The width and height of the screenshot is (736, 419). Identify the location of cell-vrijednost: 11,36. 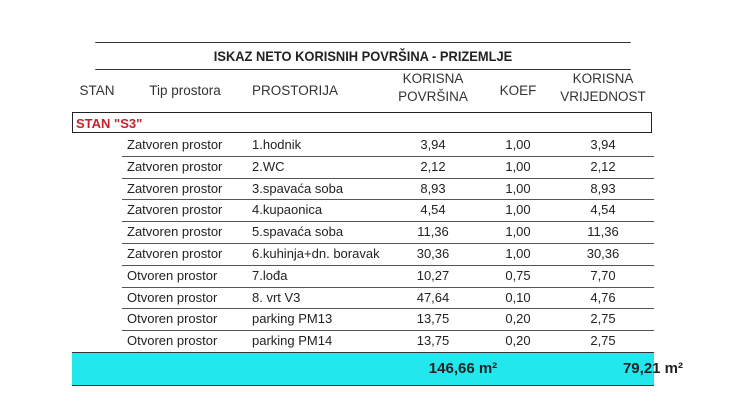
(603, 232).